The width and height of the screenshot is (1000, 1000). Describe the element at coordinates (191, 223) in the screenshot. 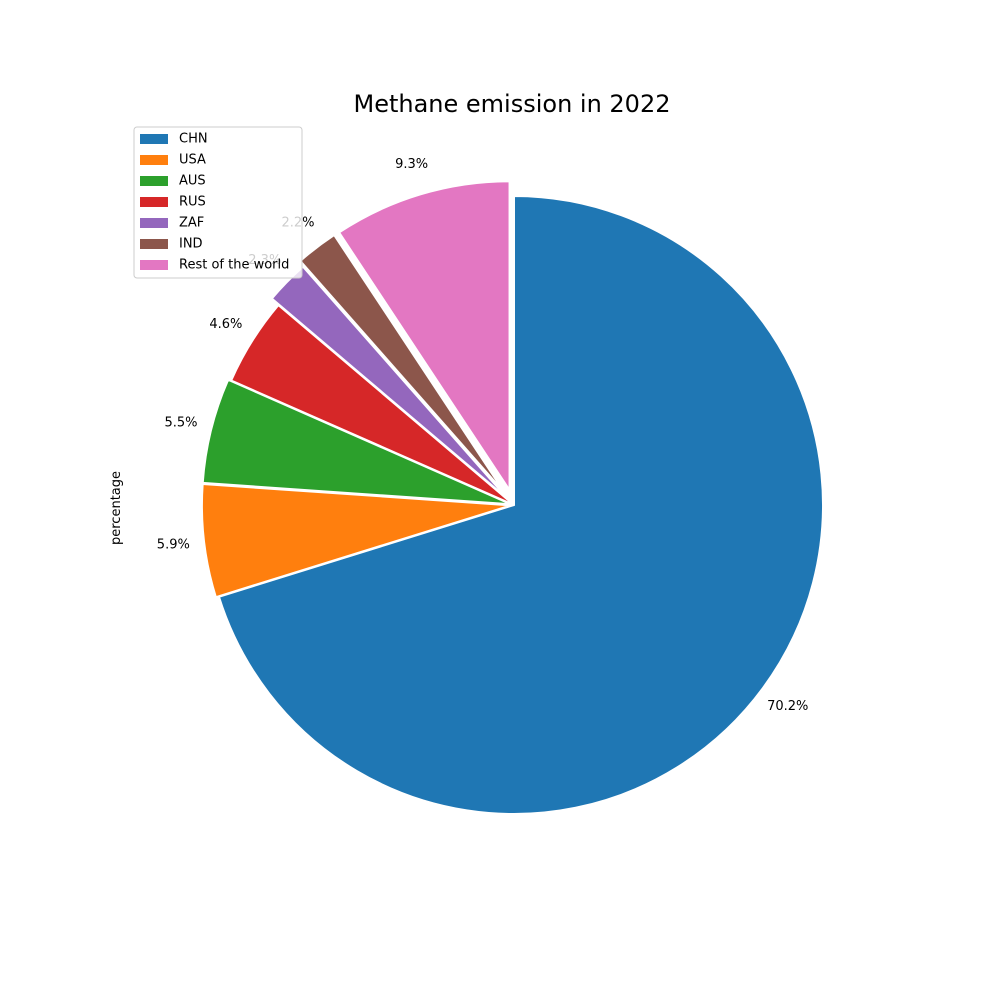

I see `legend-label-zaf: ZAF` at that location.